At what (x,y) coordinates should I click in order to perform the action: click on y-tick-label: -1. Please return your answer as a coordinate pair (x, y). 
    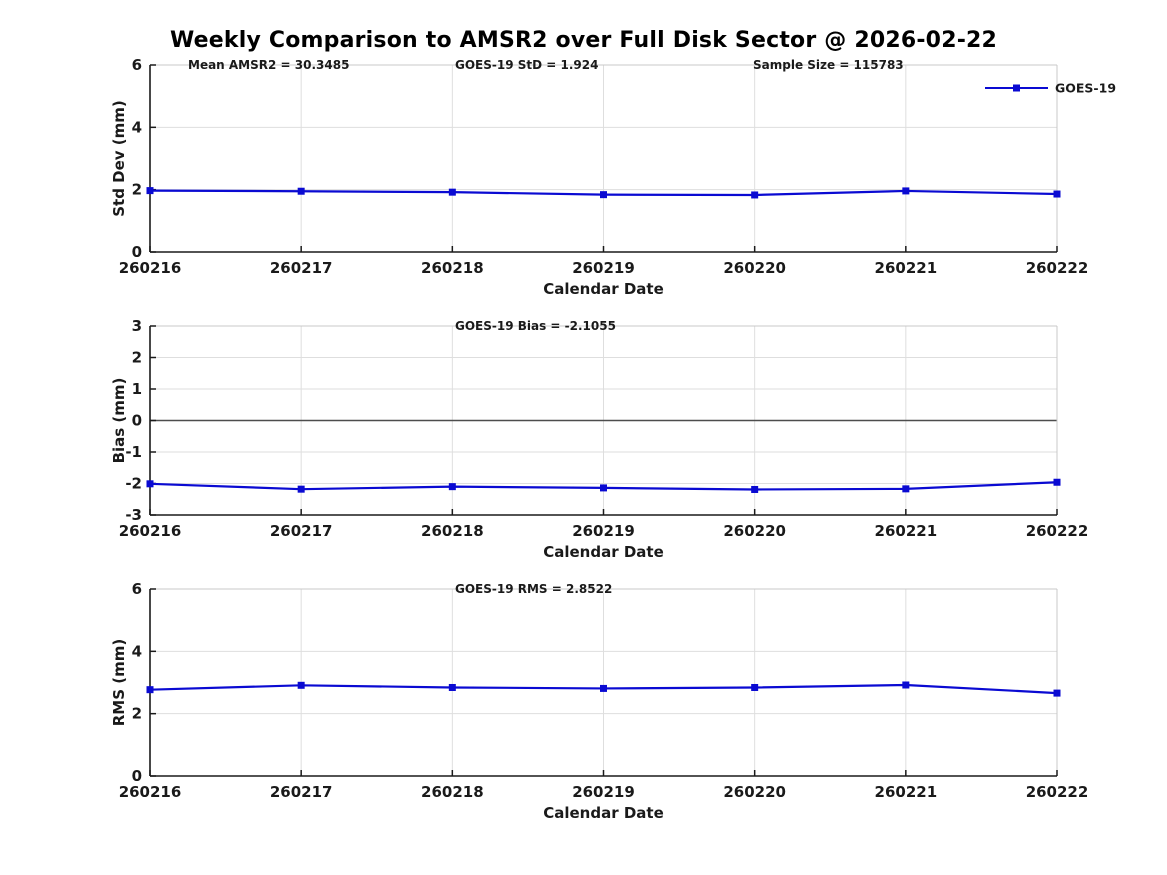
    Looking at the image, I should click on (133, 452).